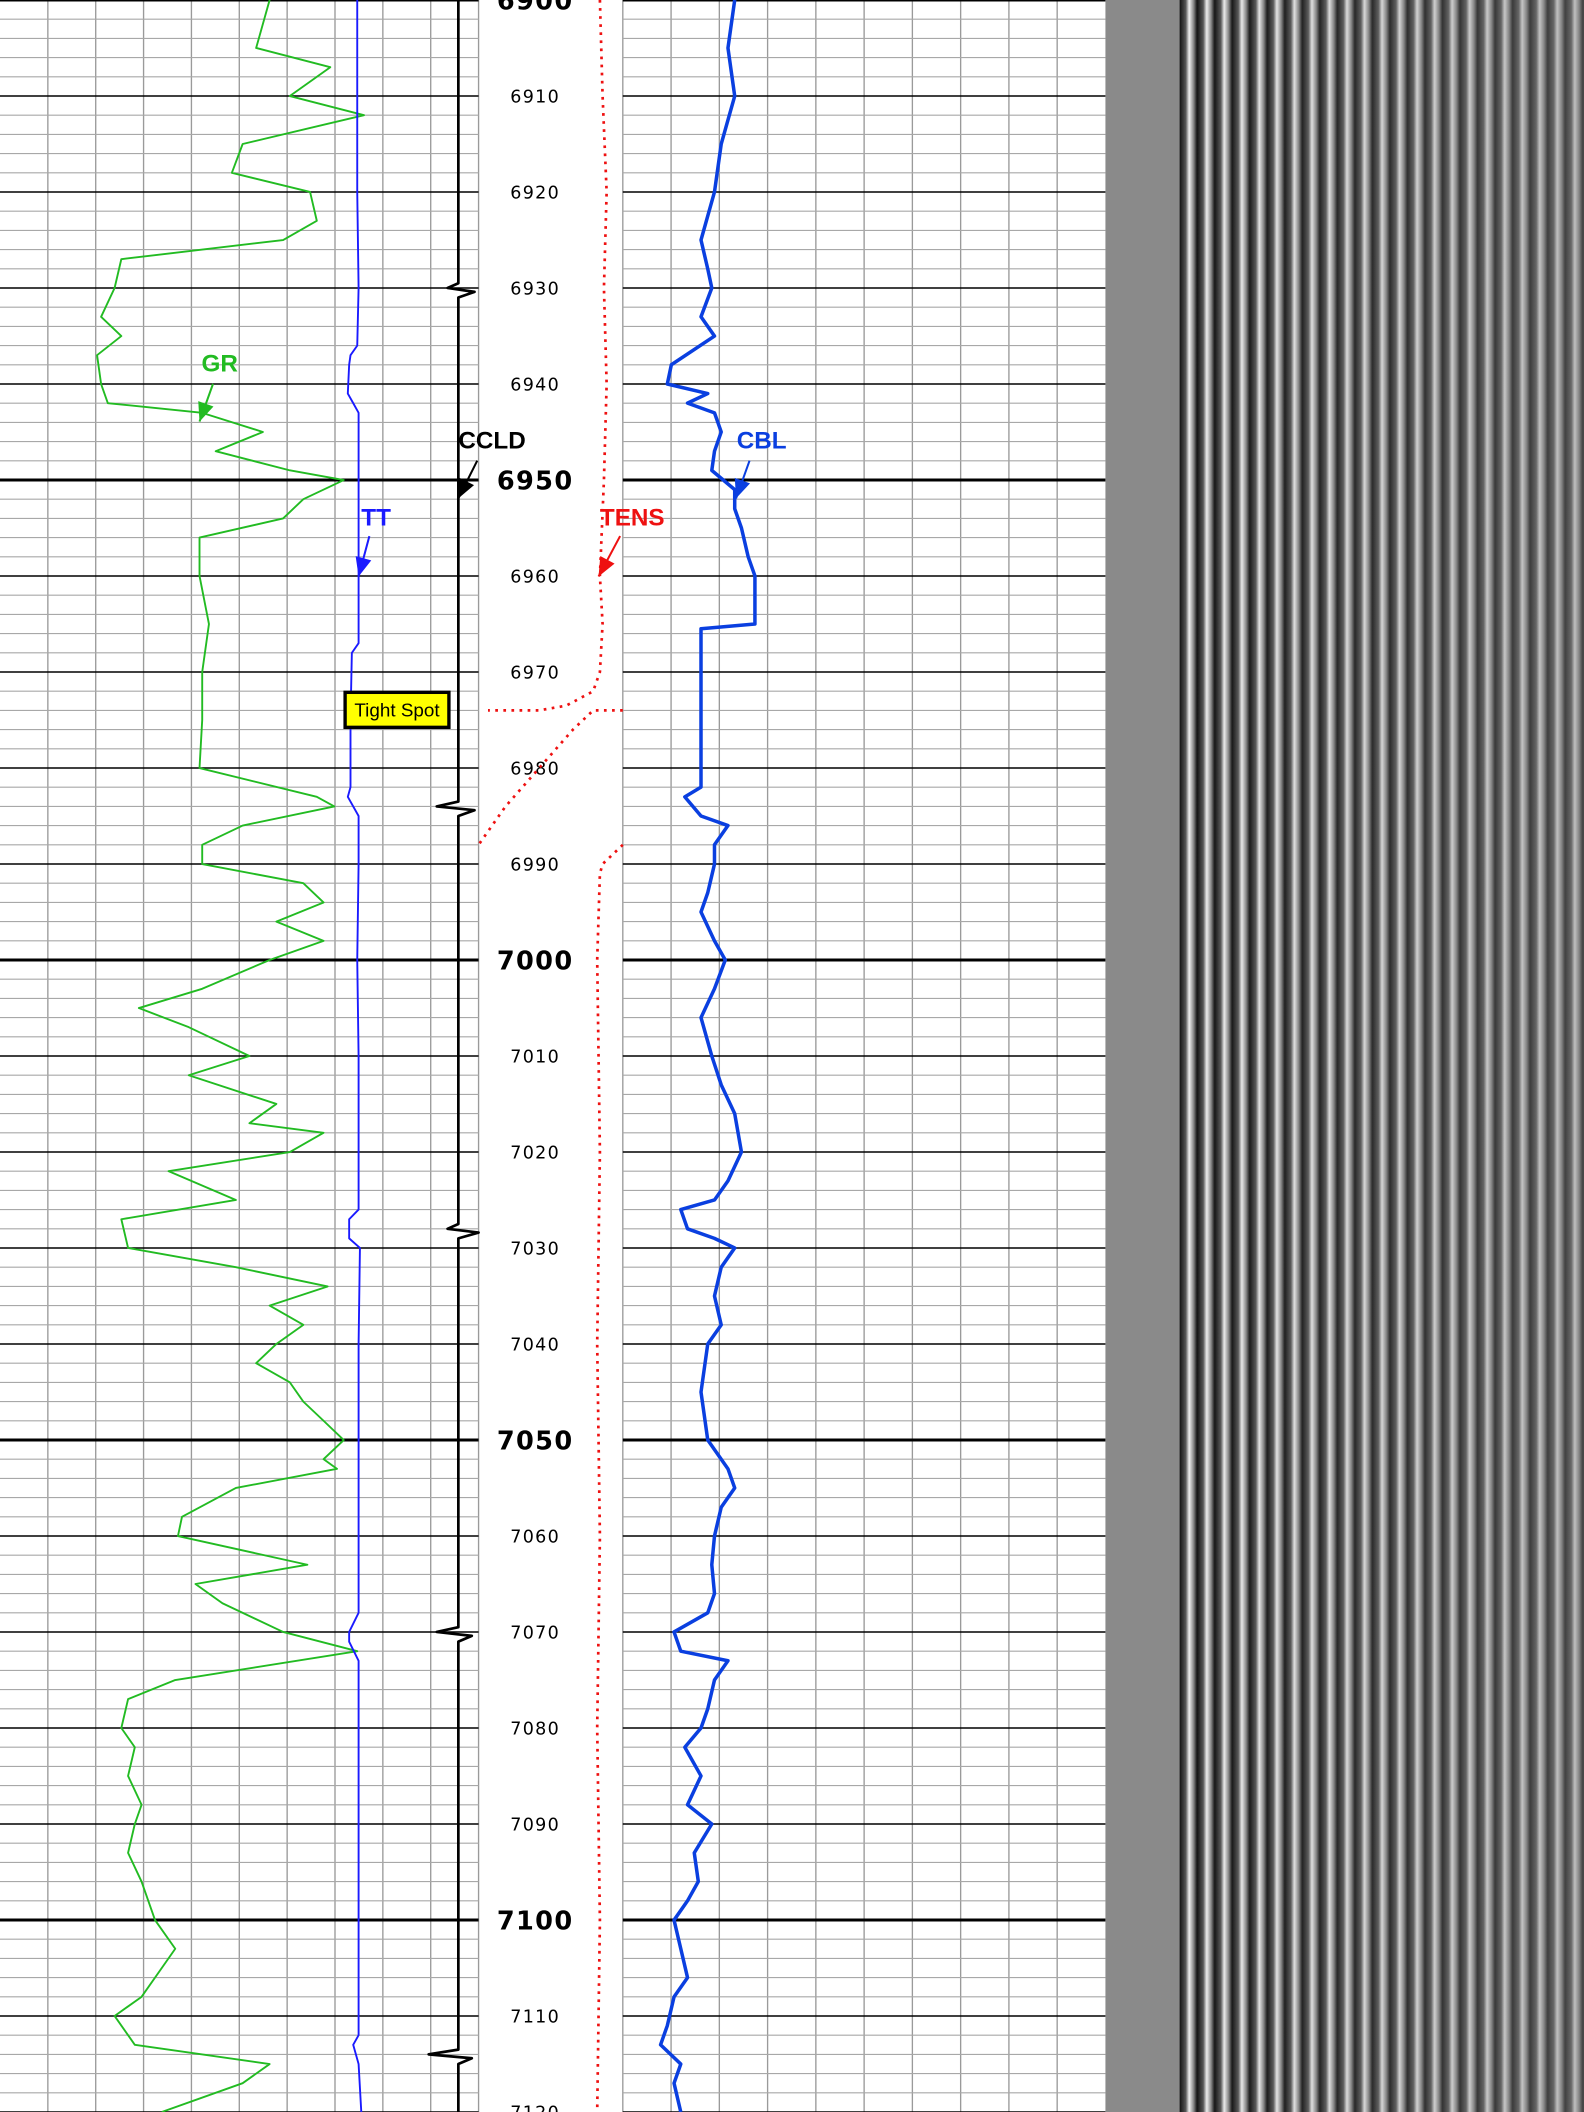 The width and height of the screenshot is (1584, 2112). I want to click on depth-label: 6920, so click(535, 194).